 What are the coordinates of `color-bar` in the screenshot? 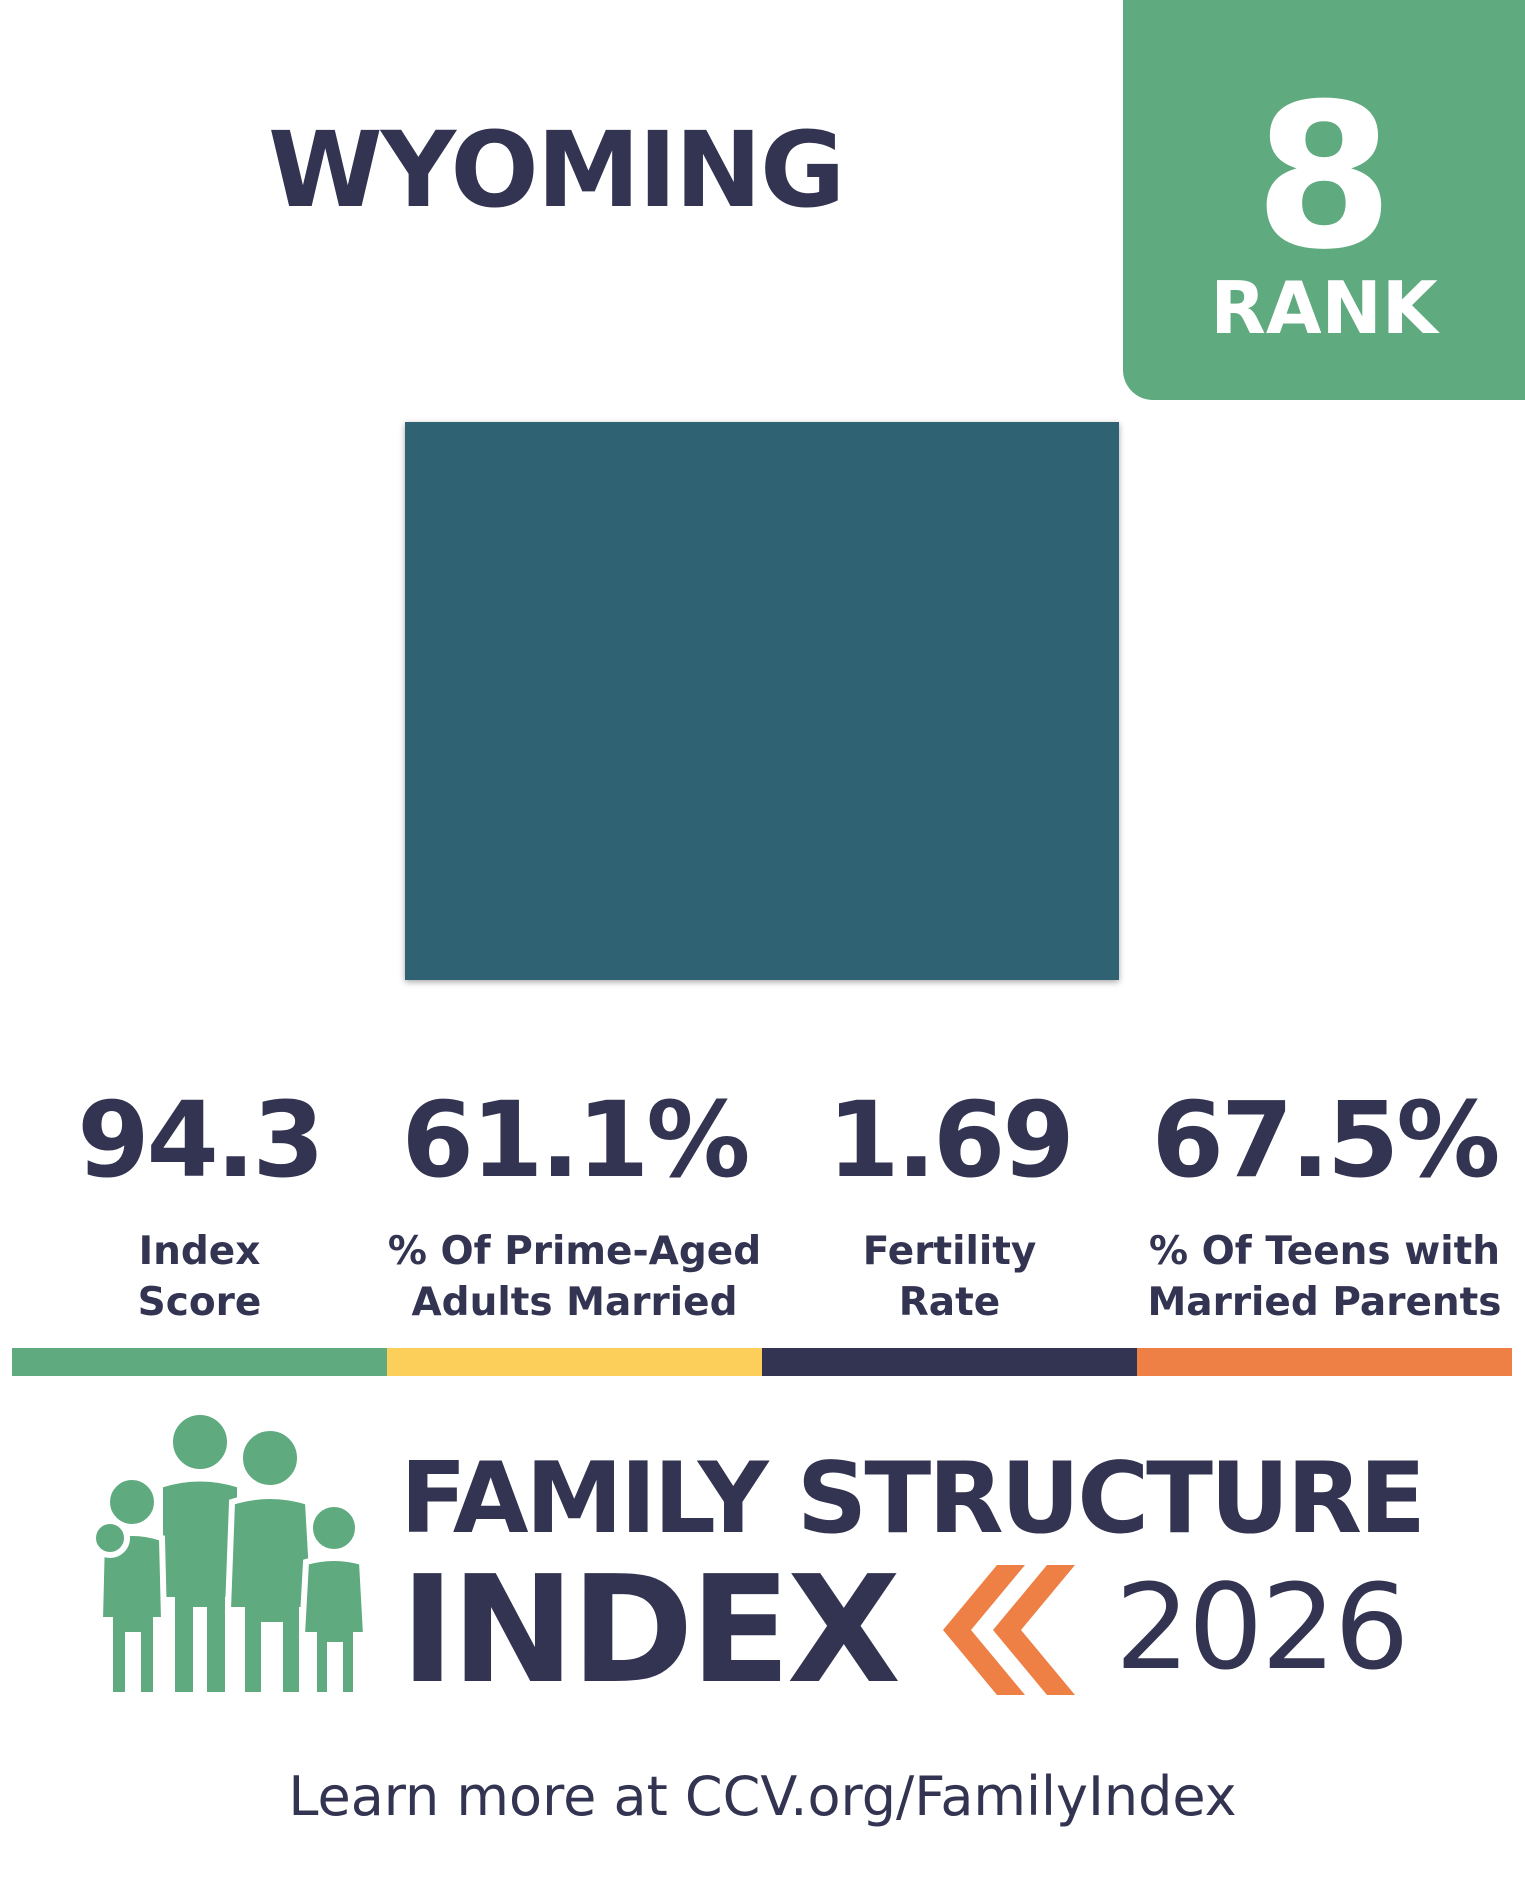 It's located at (762, 1362).